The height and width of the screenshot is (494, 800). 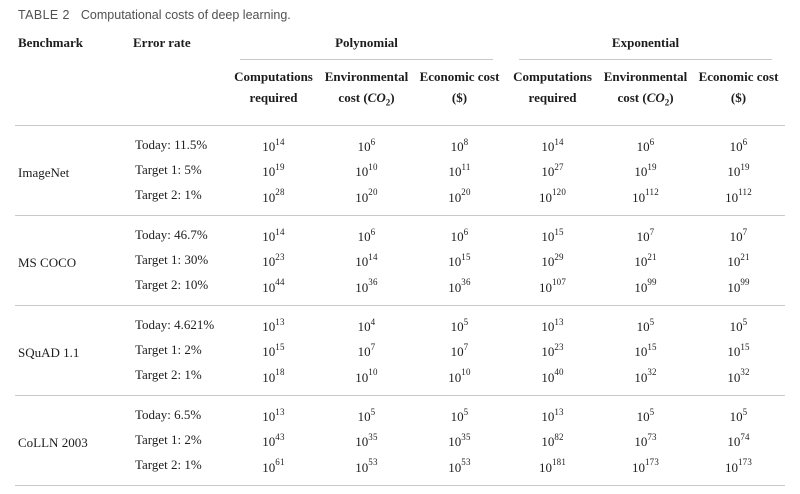 I want to click on power-of-ten-value: 10173, so click(x=645, y=465).